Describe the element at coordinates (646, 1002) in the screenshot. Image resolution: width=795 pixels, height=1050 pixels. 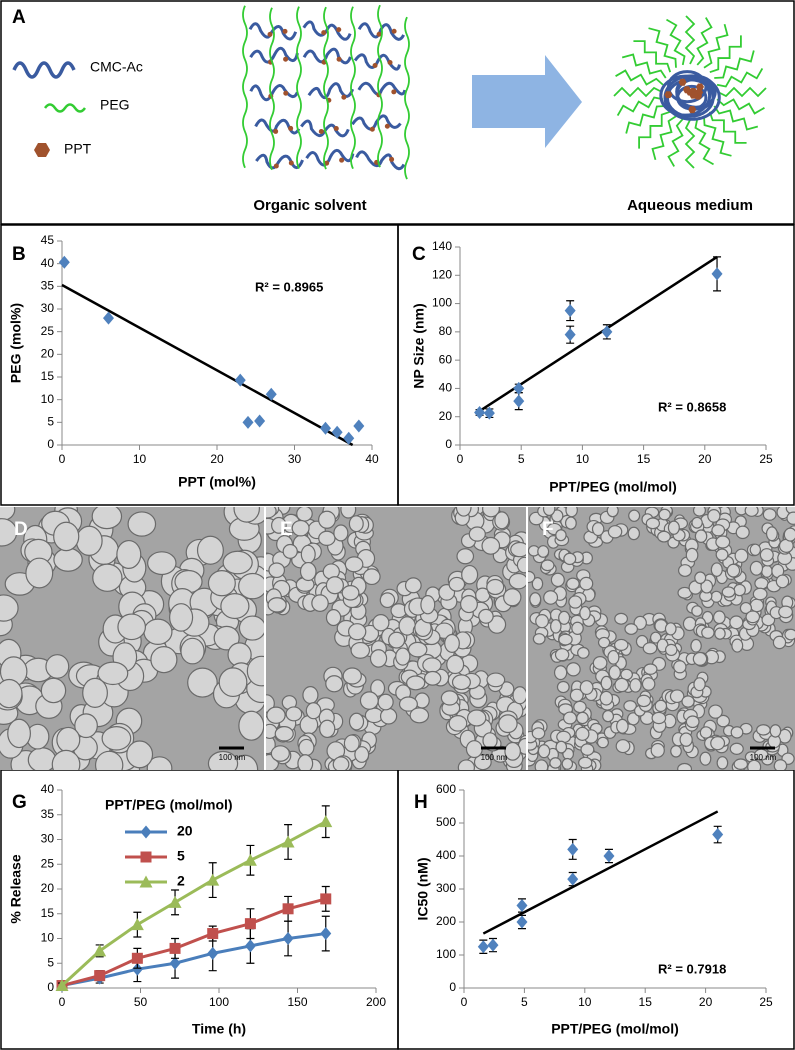
I see `x-tick-label: 15` at that location.